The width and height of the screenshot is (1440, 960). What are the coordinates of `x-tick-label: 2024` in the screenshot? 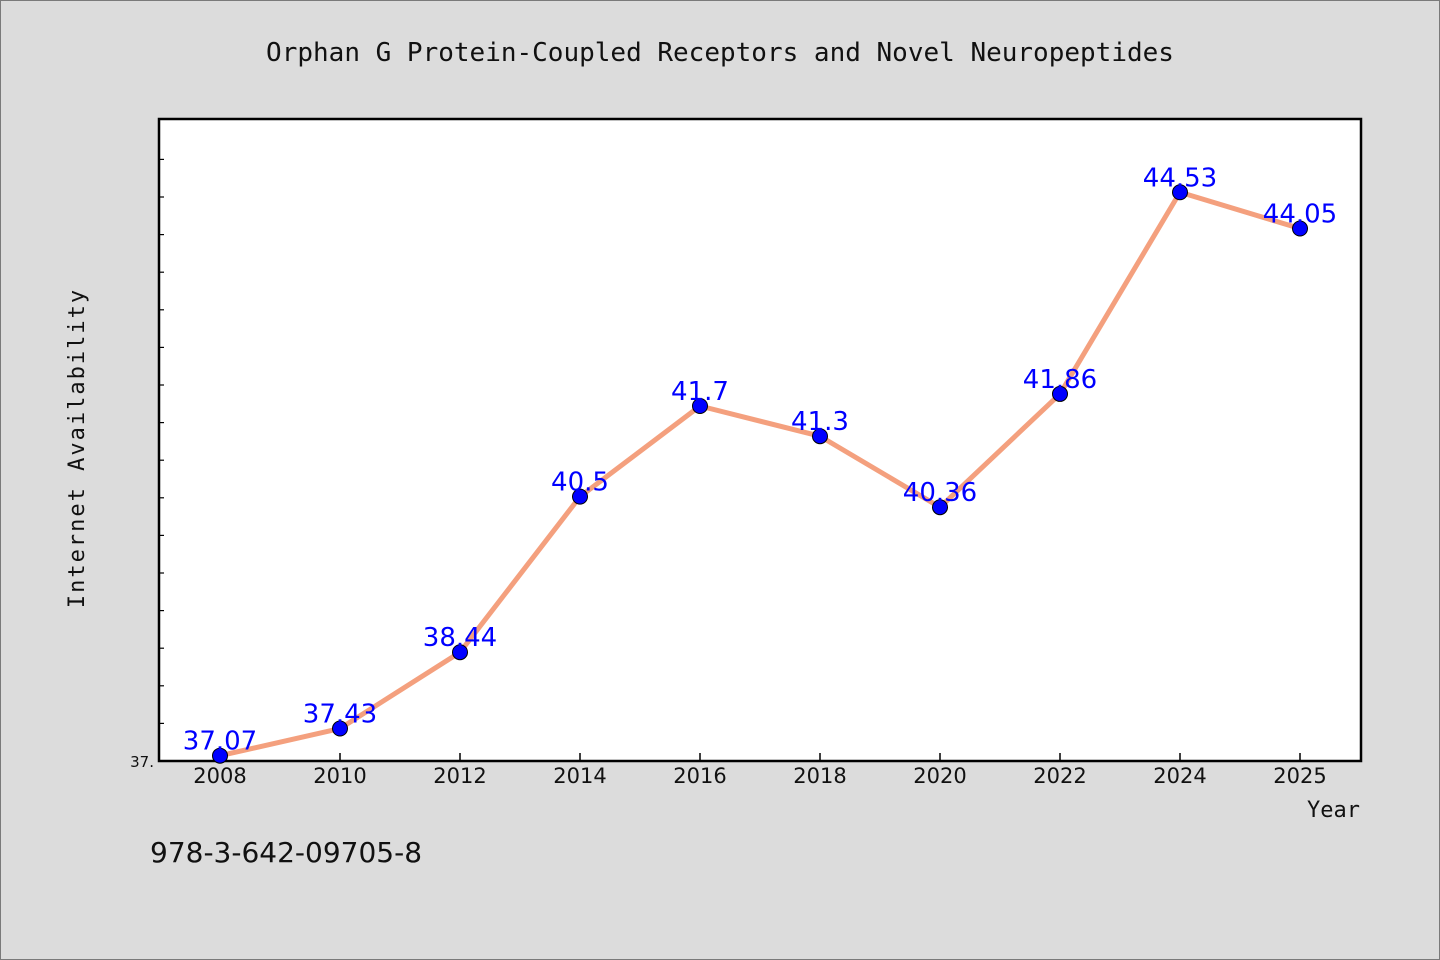 It's located at (1179, 776).